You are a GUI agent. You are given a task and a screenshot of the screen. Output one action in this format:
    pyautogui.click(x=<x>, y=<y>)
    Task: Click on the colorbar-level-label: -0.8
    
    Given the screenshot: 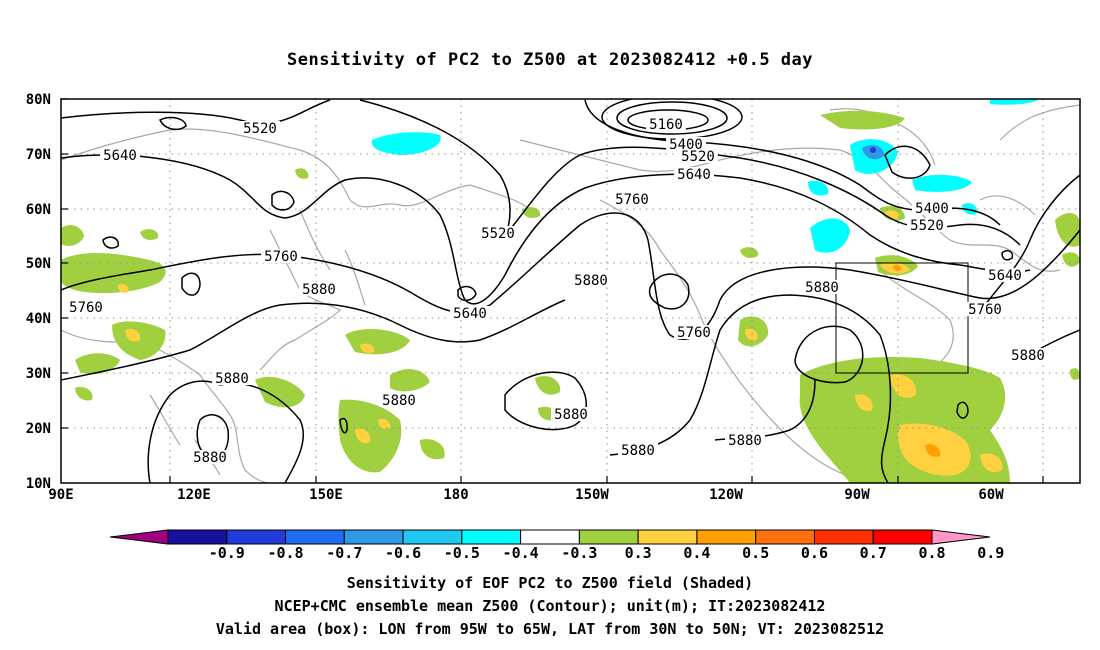 What is the action you would take?
    pyautogui.click(x=285, y=553)
    